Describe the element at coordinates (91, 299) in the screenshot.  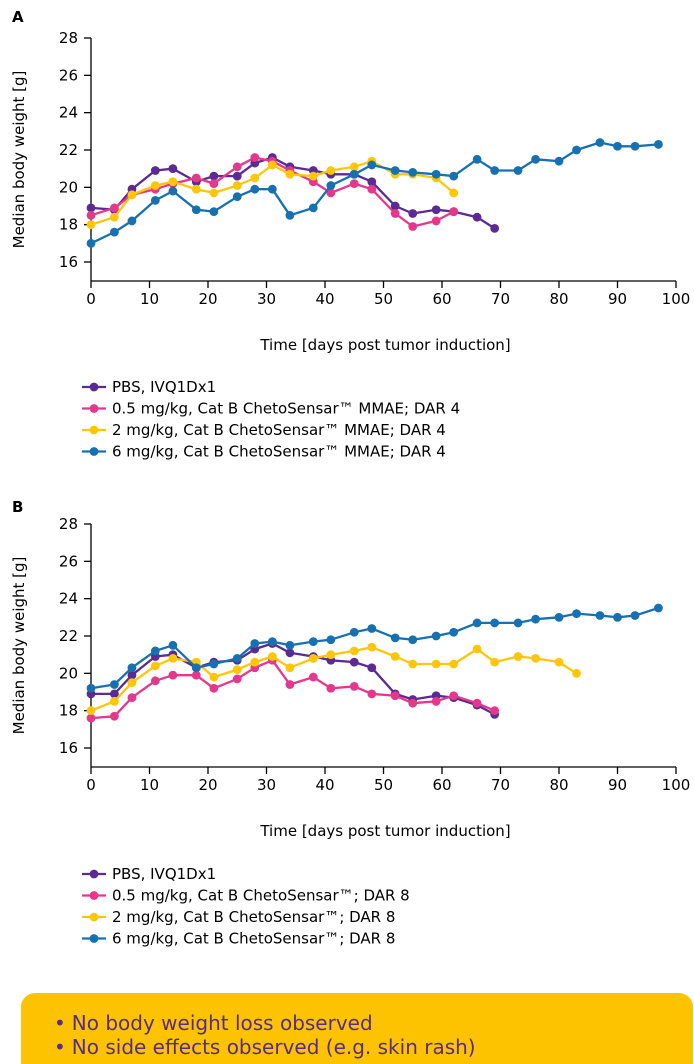
I see `x-tick-label: 0` at that location.